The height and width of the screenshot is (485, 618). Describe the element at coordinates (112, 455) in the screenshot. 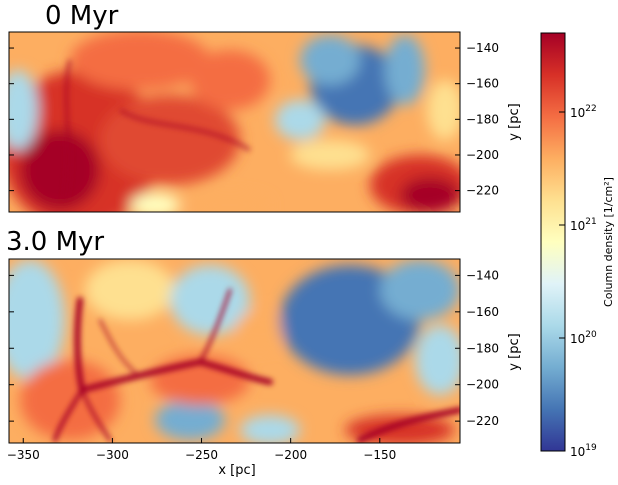

I see `x-tick-label: −300` at that location.